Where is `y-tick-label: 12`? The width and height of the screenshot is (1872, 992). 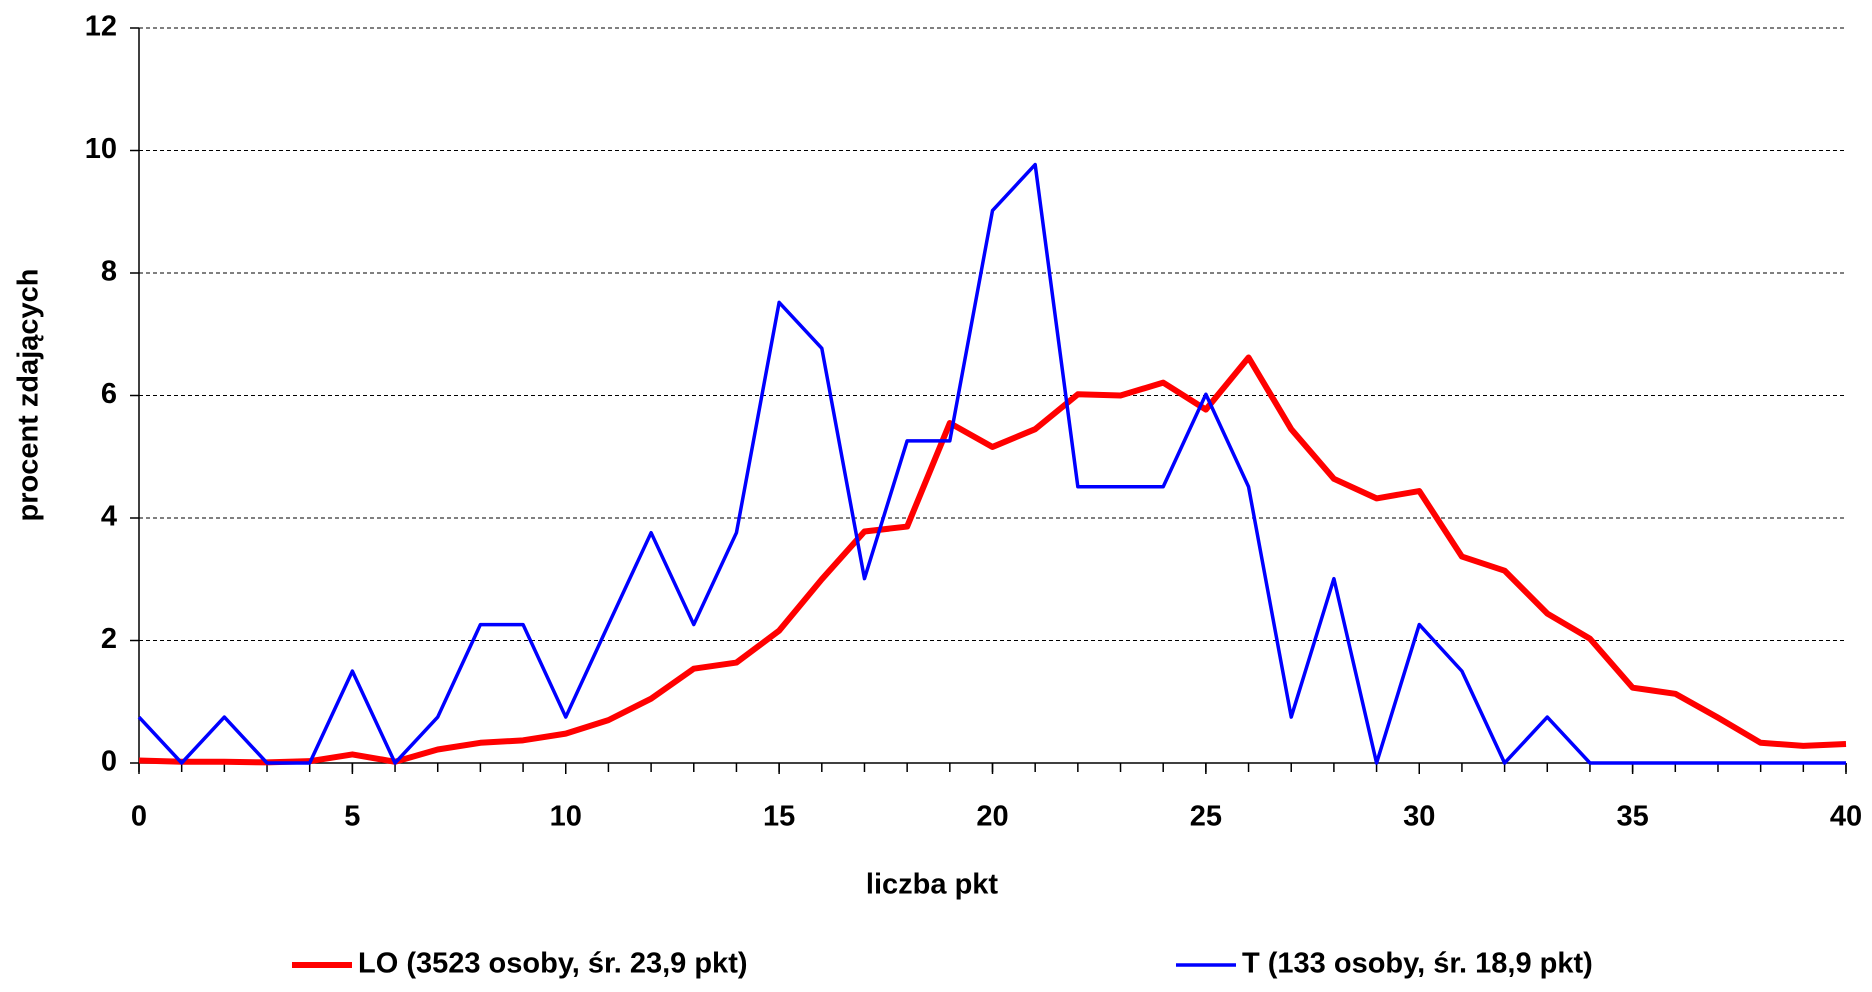
y-tick-label: 12 is located at coordinates (101, 27).